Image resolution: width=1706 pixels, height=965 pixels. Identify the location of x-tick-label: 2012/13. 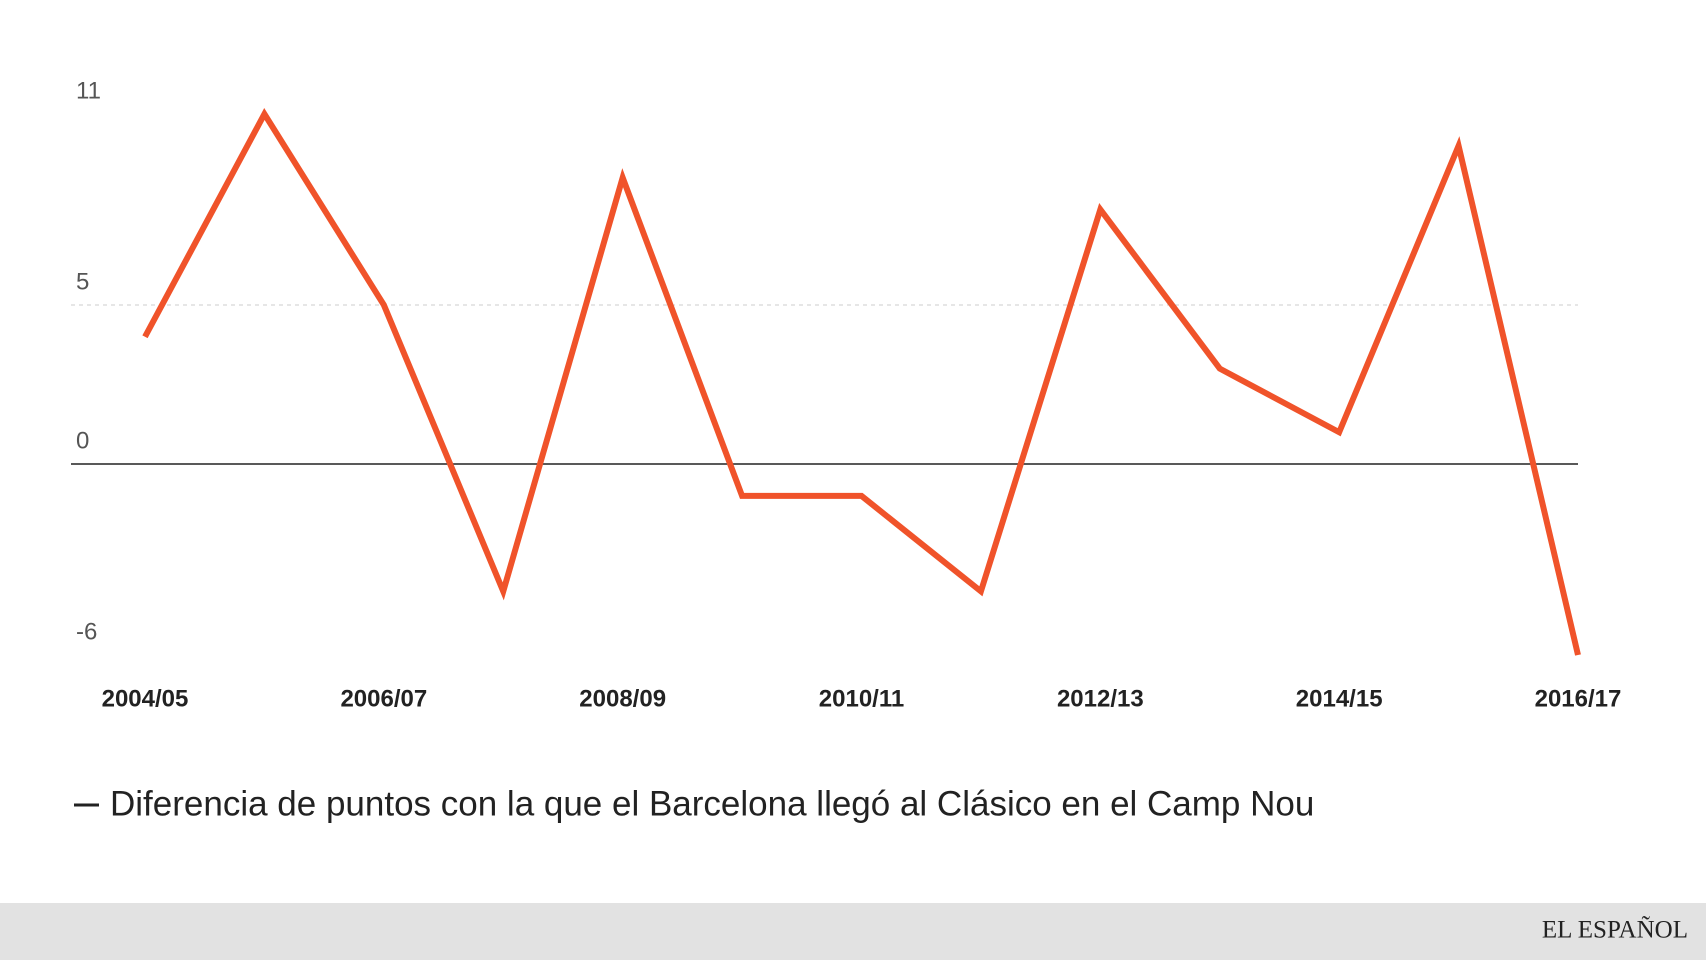
(1100, 698).